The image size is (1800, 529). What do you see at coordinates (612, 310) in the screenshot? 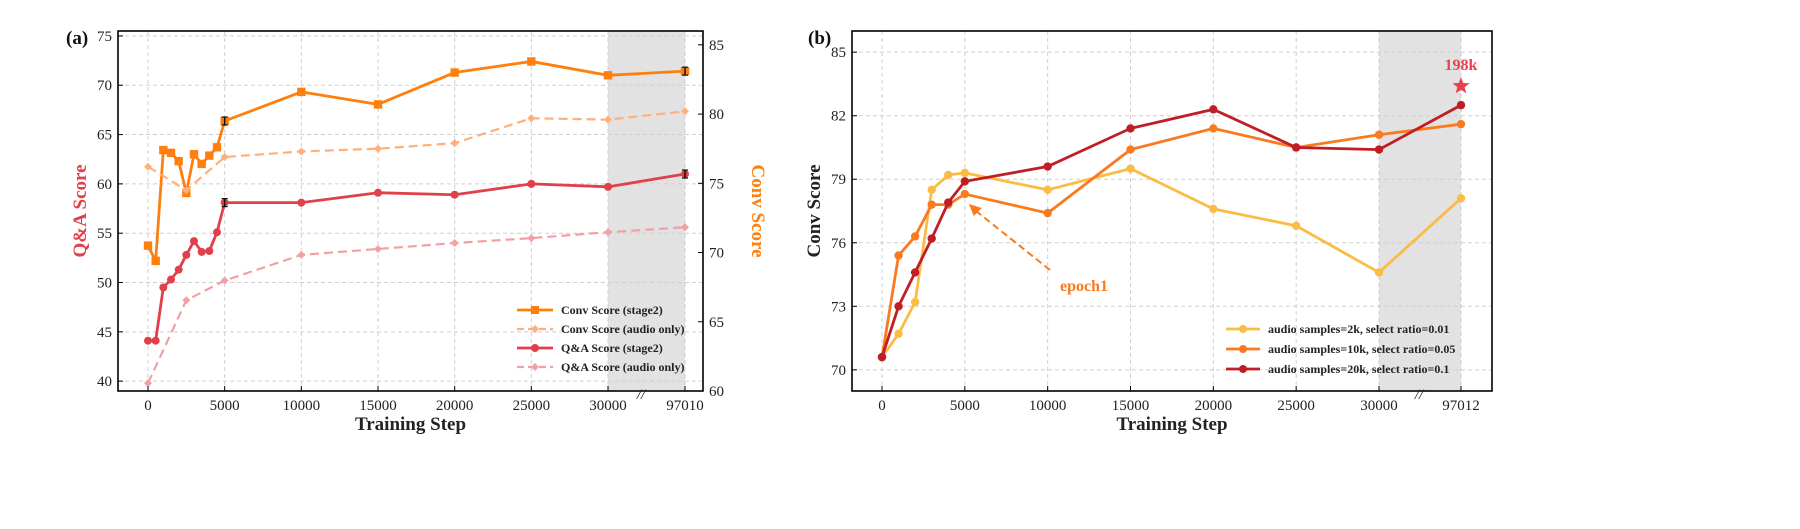
I see `legend-entry: Conv Score (stage2)` at bounding box center [612, 310].